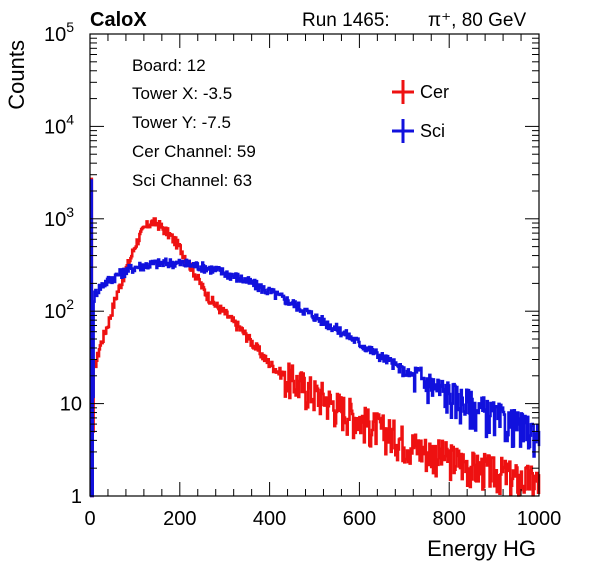  Describe the element at coordinates (359, 519) in the screenshot. I see `x-tick-label: 600` at that location.